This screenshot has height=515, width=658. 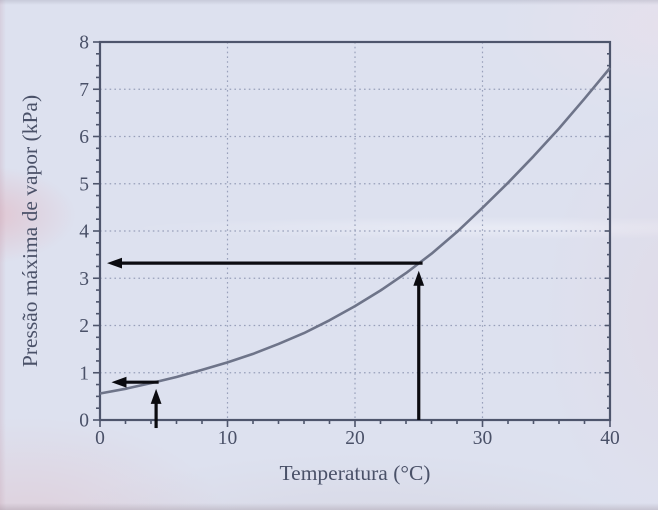 What do you see at coordinates (355, 473) in the screenshot?
I see `x-axis-title: Temperatura (°C)` at bounding box center [355, 473].